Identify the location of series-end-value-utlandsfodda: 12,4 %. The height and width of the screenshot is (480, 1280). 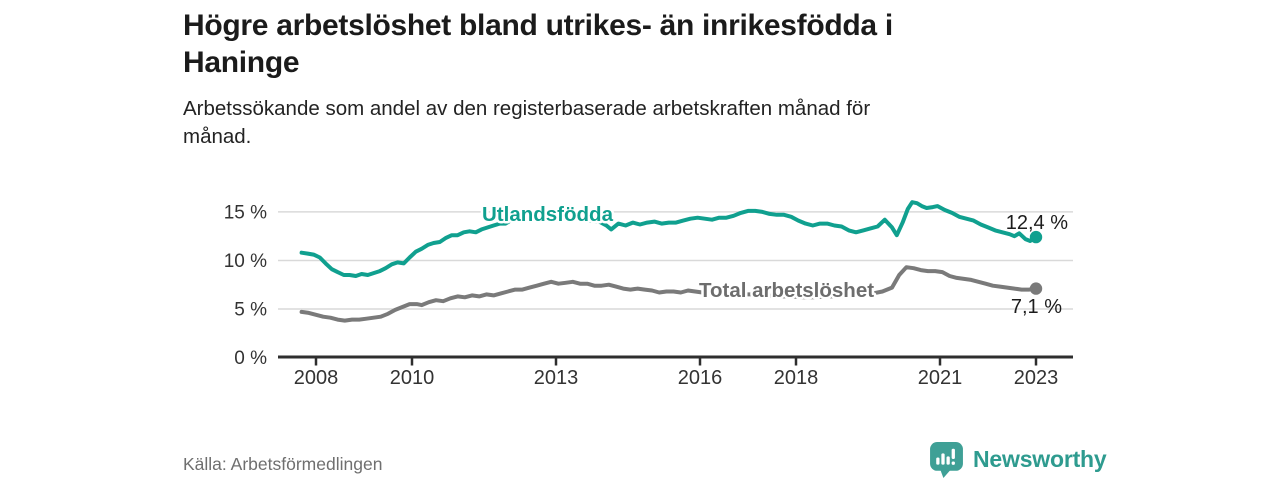
(1037, 223).